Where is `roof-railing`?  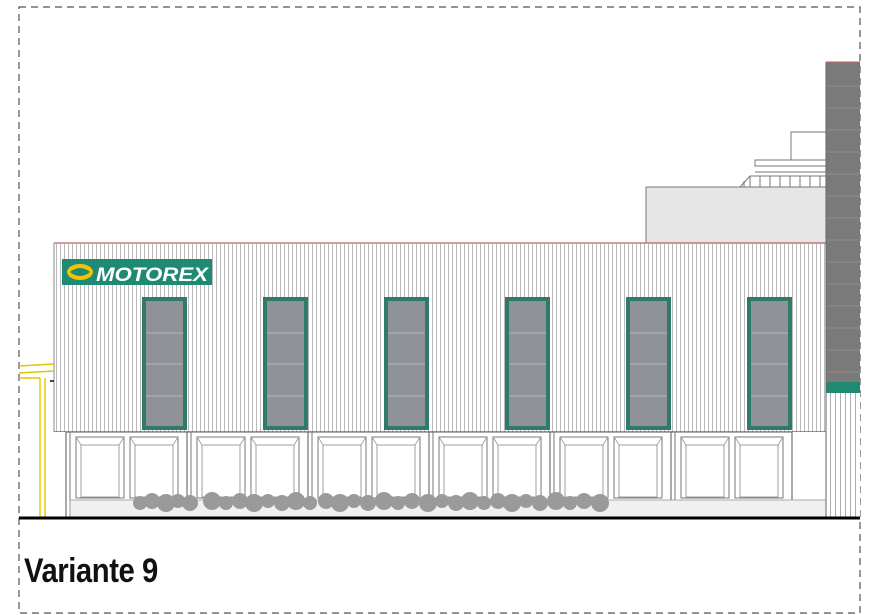
roof-railing is located at coordinates (783, 173).